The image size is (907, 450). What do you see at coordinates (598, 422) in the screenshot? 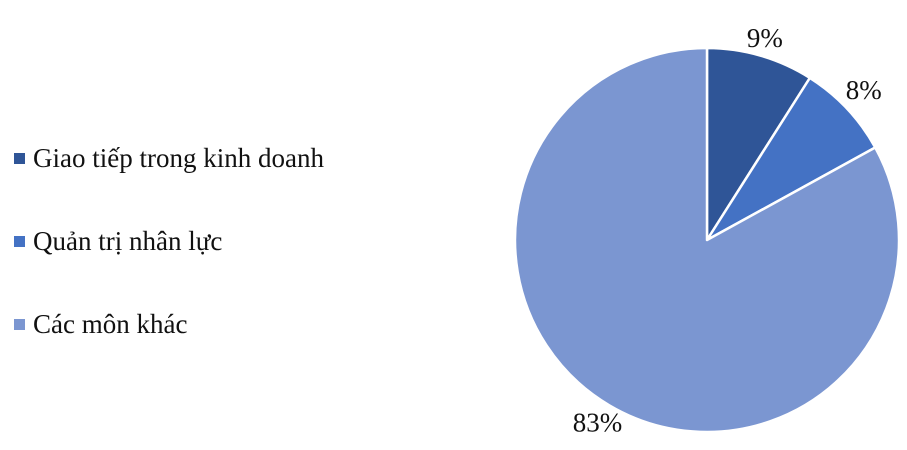
I see `data-label-2: 83%` at bounding box center [598, 422].